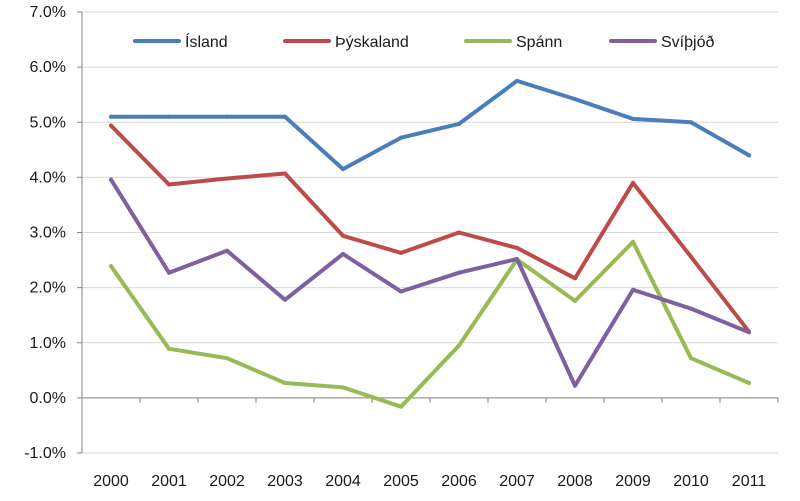  What do you see at coordinates (459, 481) in the screenshot?
I see `x-tick-label: 2006` at bounding box center [459, 481].